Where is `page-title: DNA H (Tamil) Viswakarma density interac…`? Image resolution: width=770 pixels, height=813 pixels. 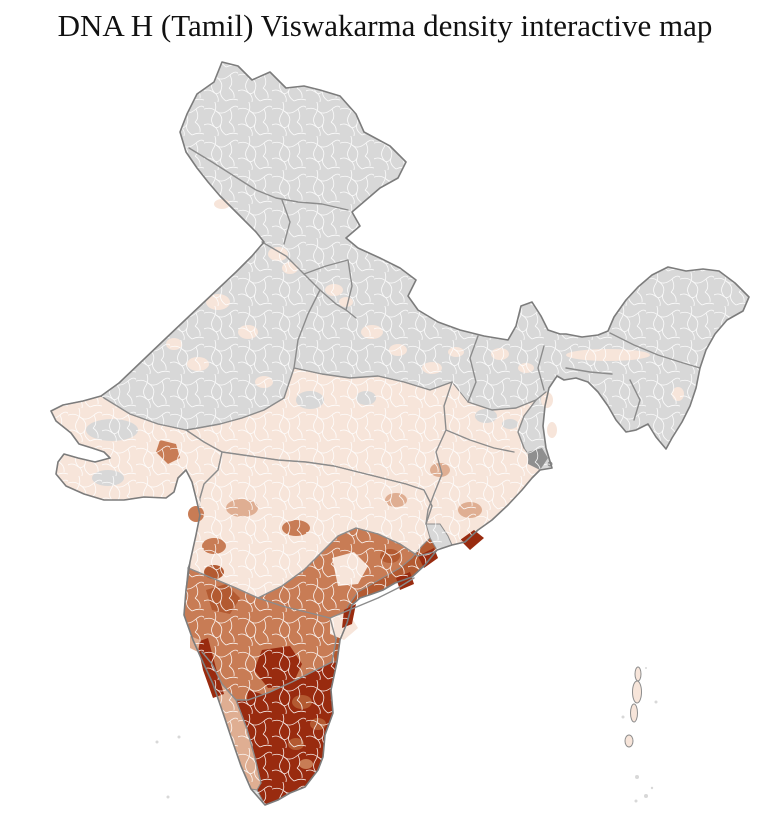
page-title: DNA H (Tamil) Viswakarma density interac… is located at coordinates (385, 25).